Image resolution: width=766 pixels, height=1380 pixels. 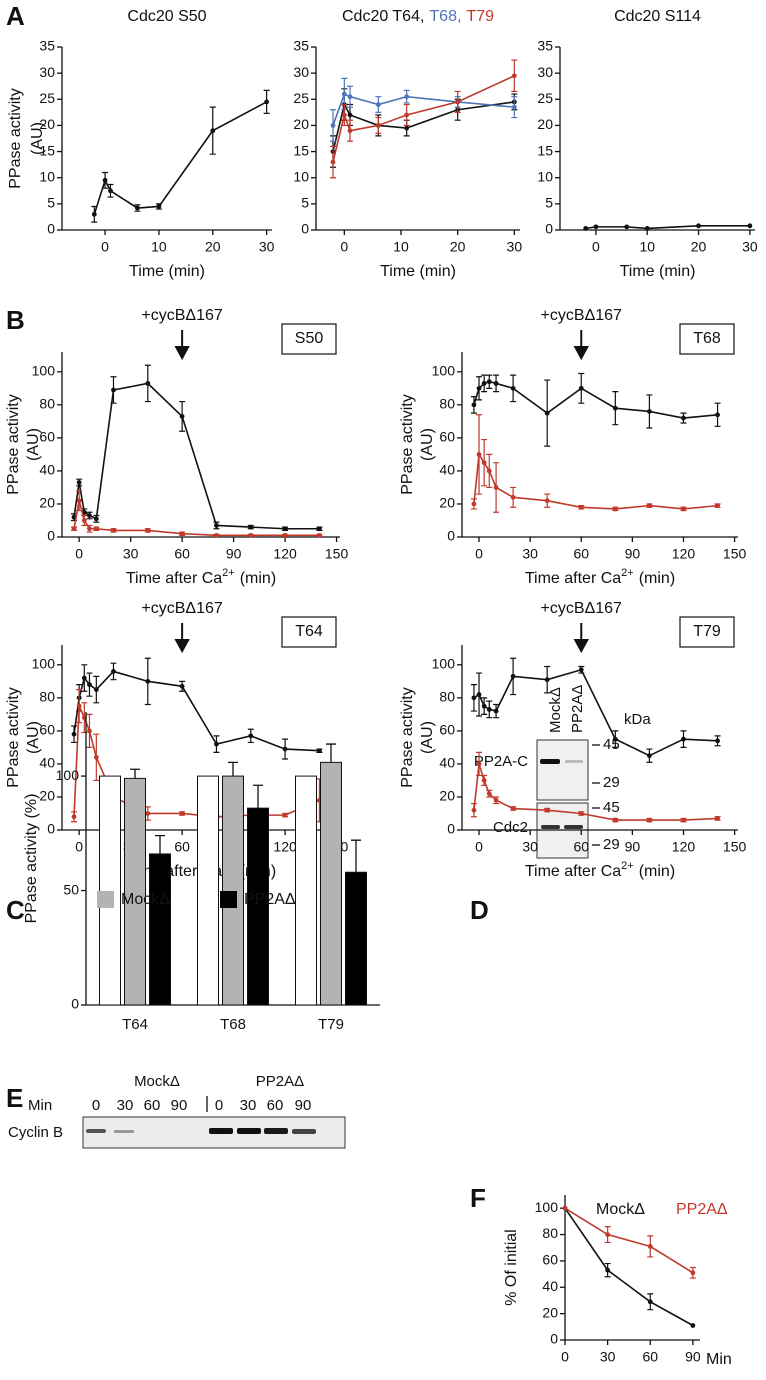 I want to click on y-tick-label: 50, so click(x=71, y=889).